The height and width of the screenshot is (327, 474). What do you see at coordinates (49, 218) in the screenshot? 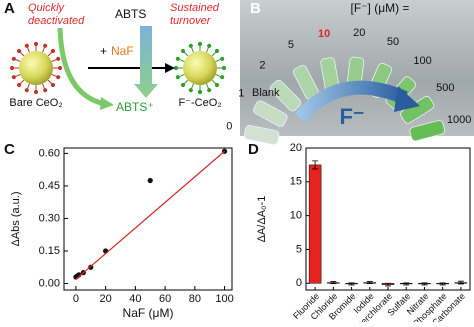
I see `y-tick-label: 0.30` at bounding box center [49, 218].